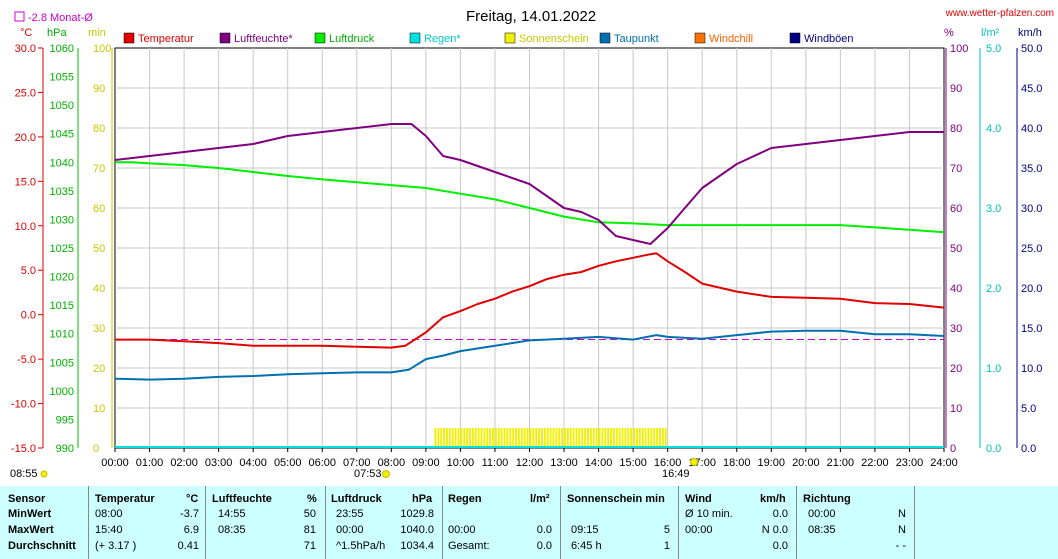  I want to click on temp-tick-label: 10.0, so click(25, 227).